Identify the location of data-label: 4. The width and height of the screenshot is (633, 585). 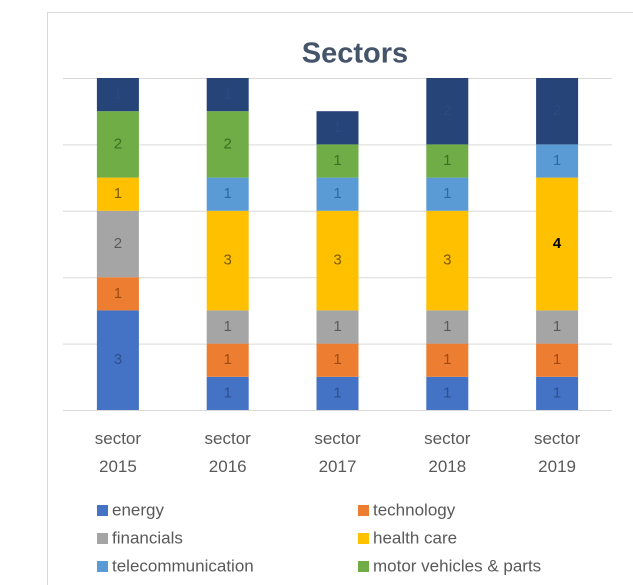
(557, 243).